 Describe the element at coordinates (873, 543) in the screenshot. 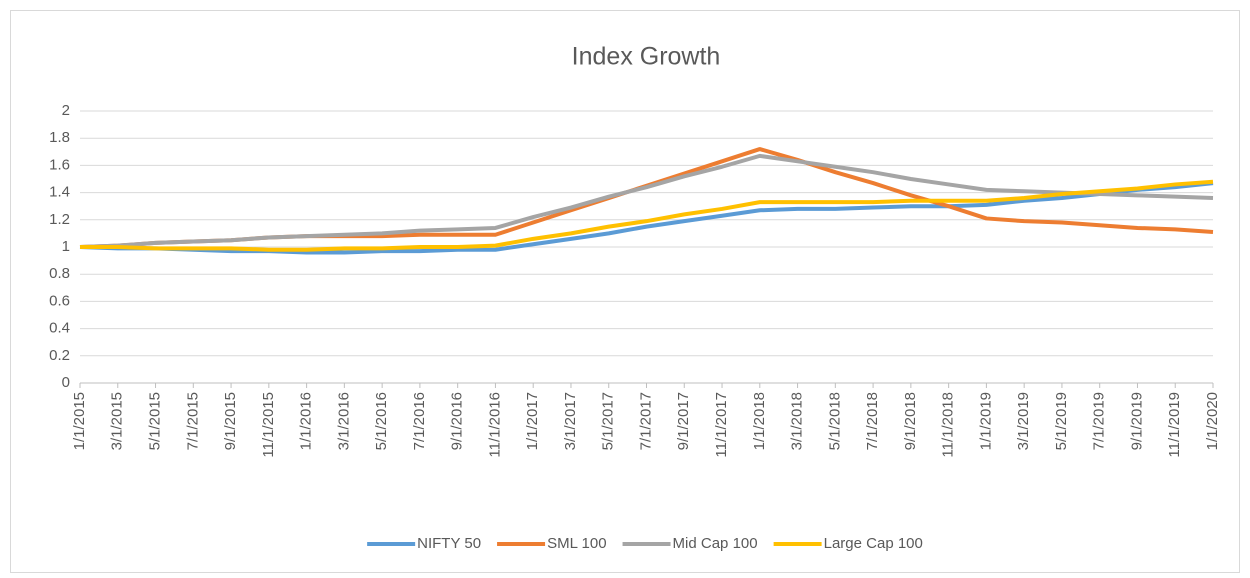

I see `legend-label: Large Cap 100` at that location.